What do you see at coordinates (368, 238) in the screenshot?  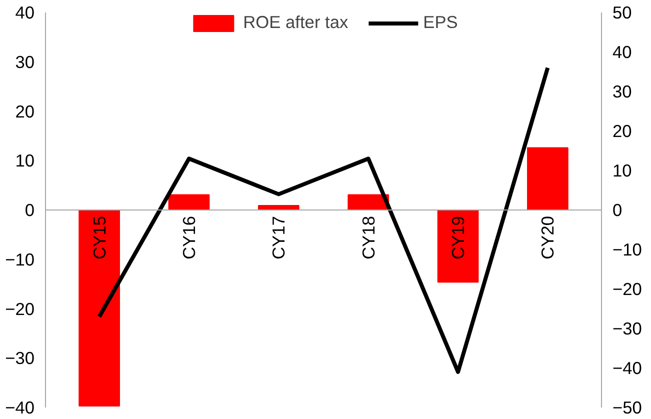 I see `x-tick-label: CY18` at bounding box center [368, 238].